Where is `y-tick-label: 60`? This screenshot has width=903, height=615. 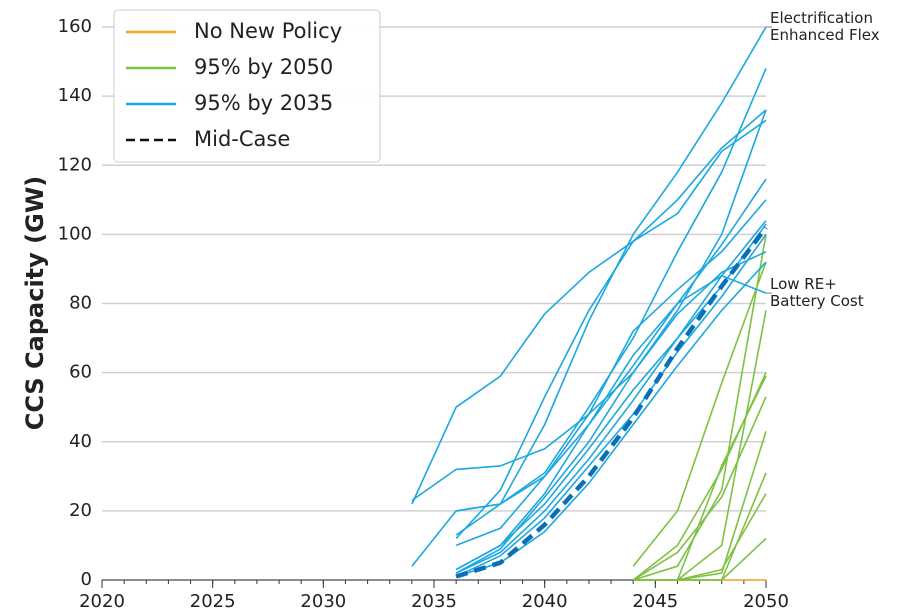
y-tick-label: 60 is located at coordinates (80, 372).